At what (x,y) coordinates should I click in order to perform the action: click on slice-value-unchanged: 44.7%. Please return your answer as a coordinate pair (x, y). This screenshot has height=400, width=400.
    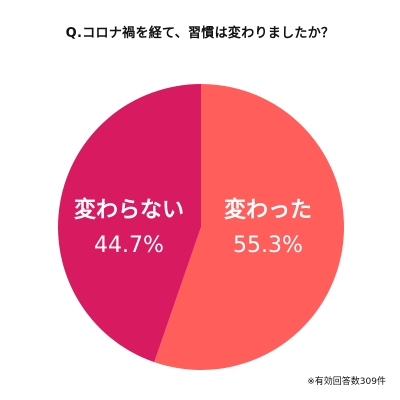
    Looking at the image, I should click on (129, 245).